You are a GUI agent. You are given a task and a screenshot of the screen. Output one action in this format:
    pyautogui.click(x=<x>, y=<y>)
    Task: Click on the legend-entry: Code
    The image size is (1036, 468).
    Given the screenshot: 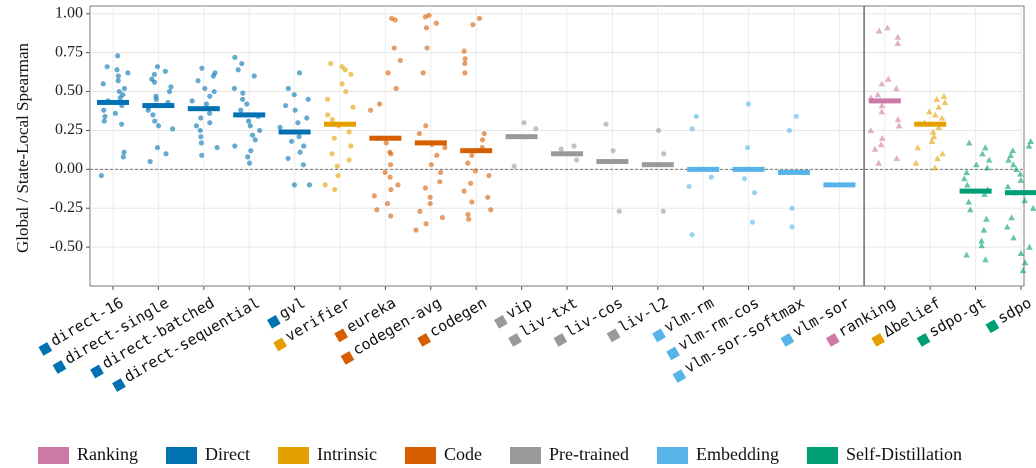 What is the action you would take?
    pyautogui.click(x=463, y=454)
    